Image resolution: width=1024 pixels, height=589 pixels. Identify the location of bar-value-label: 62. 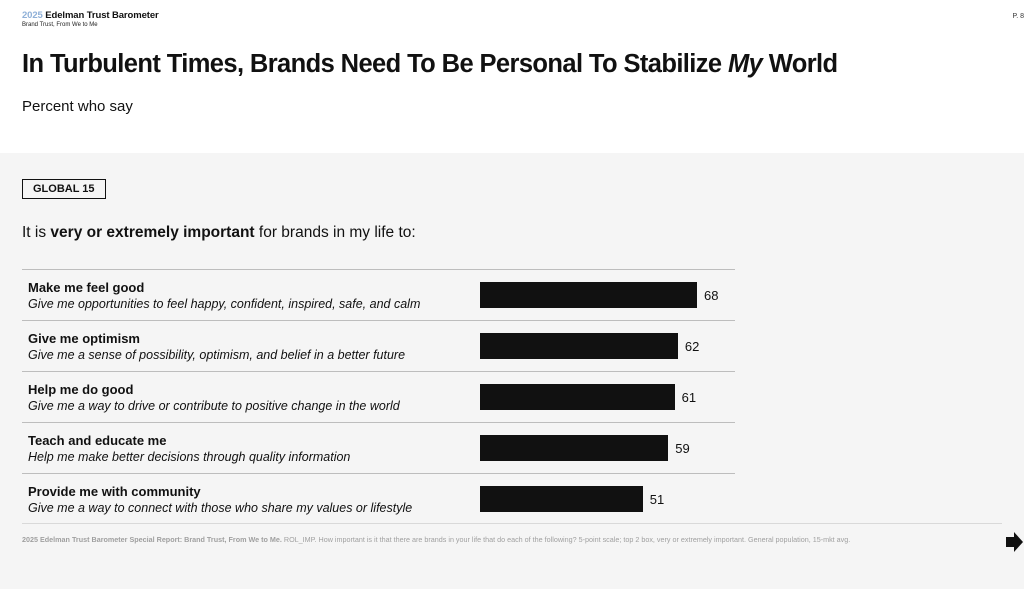
(692, 346).